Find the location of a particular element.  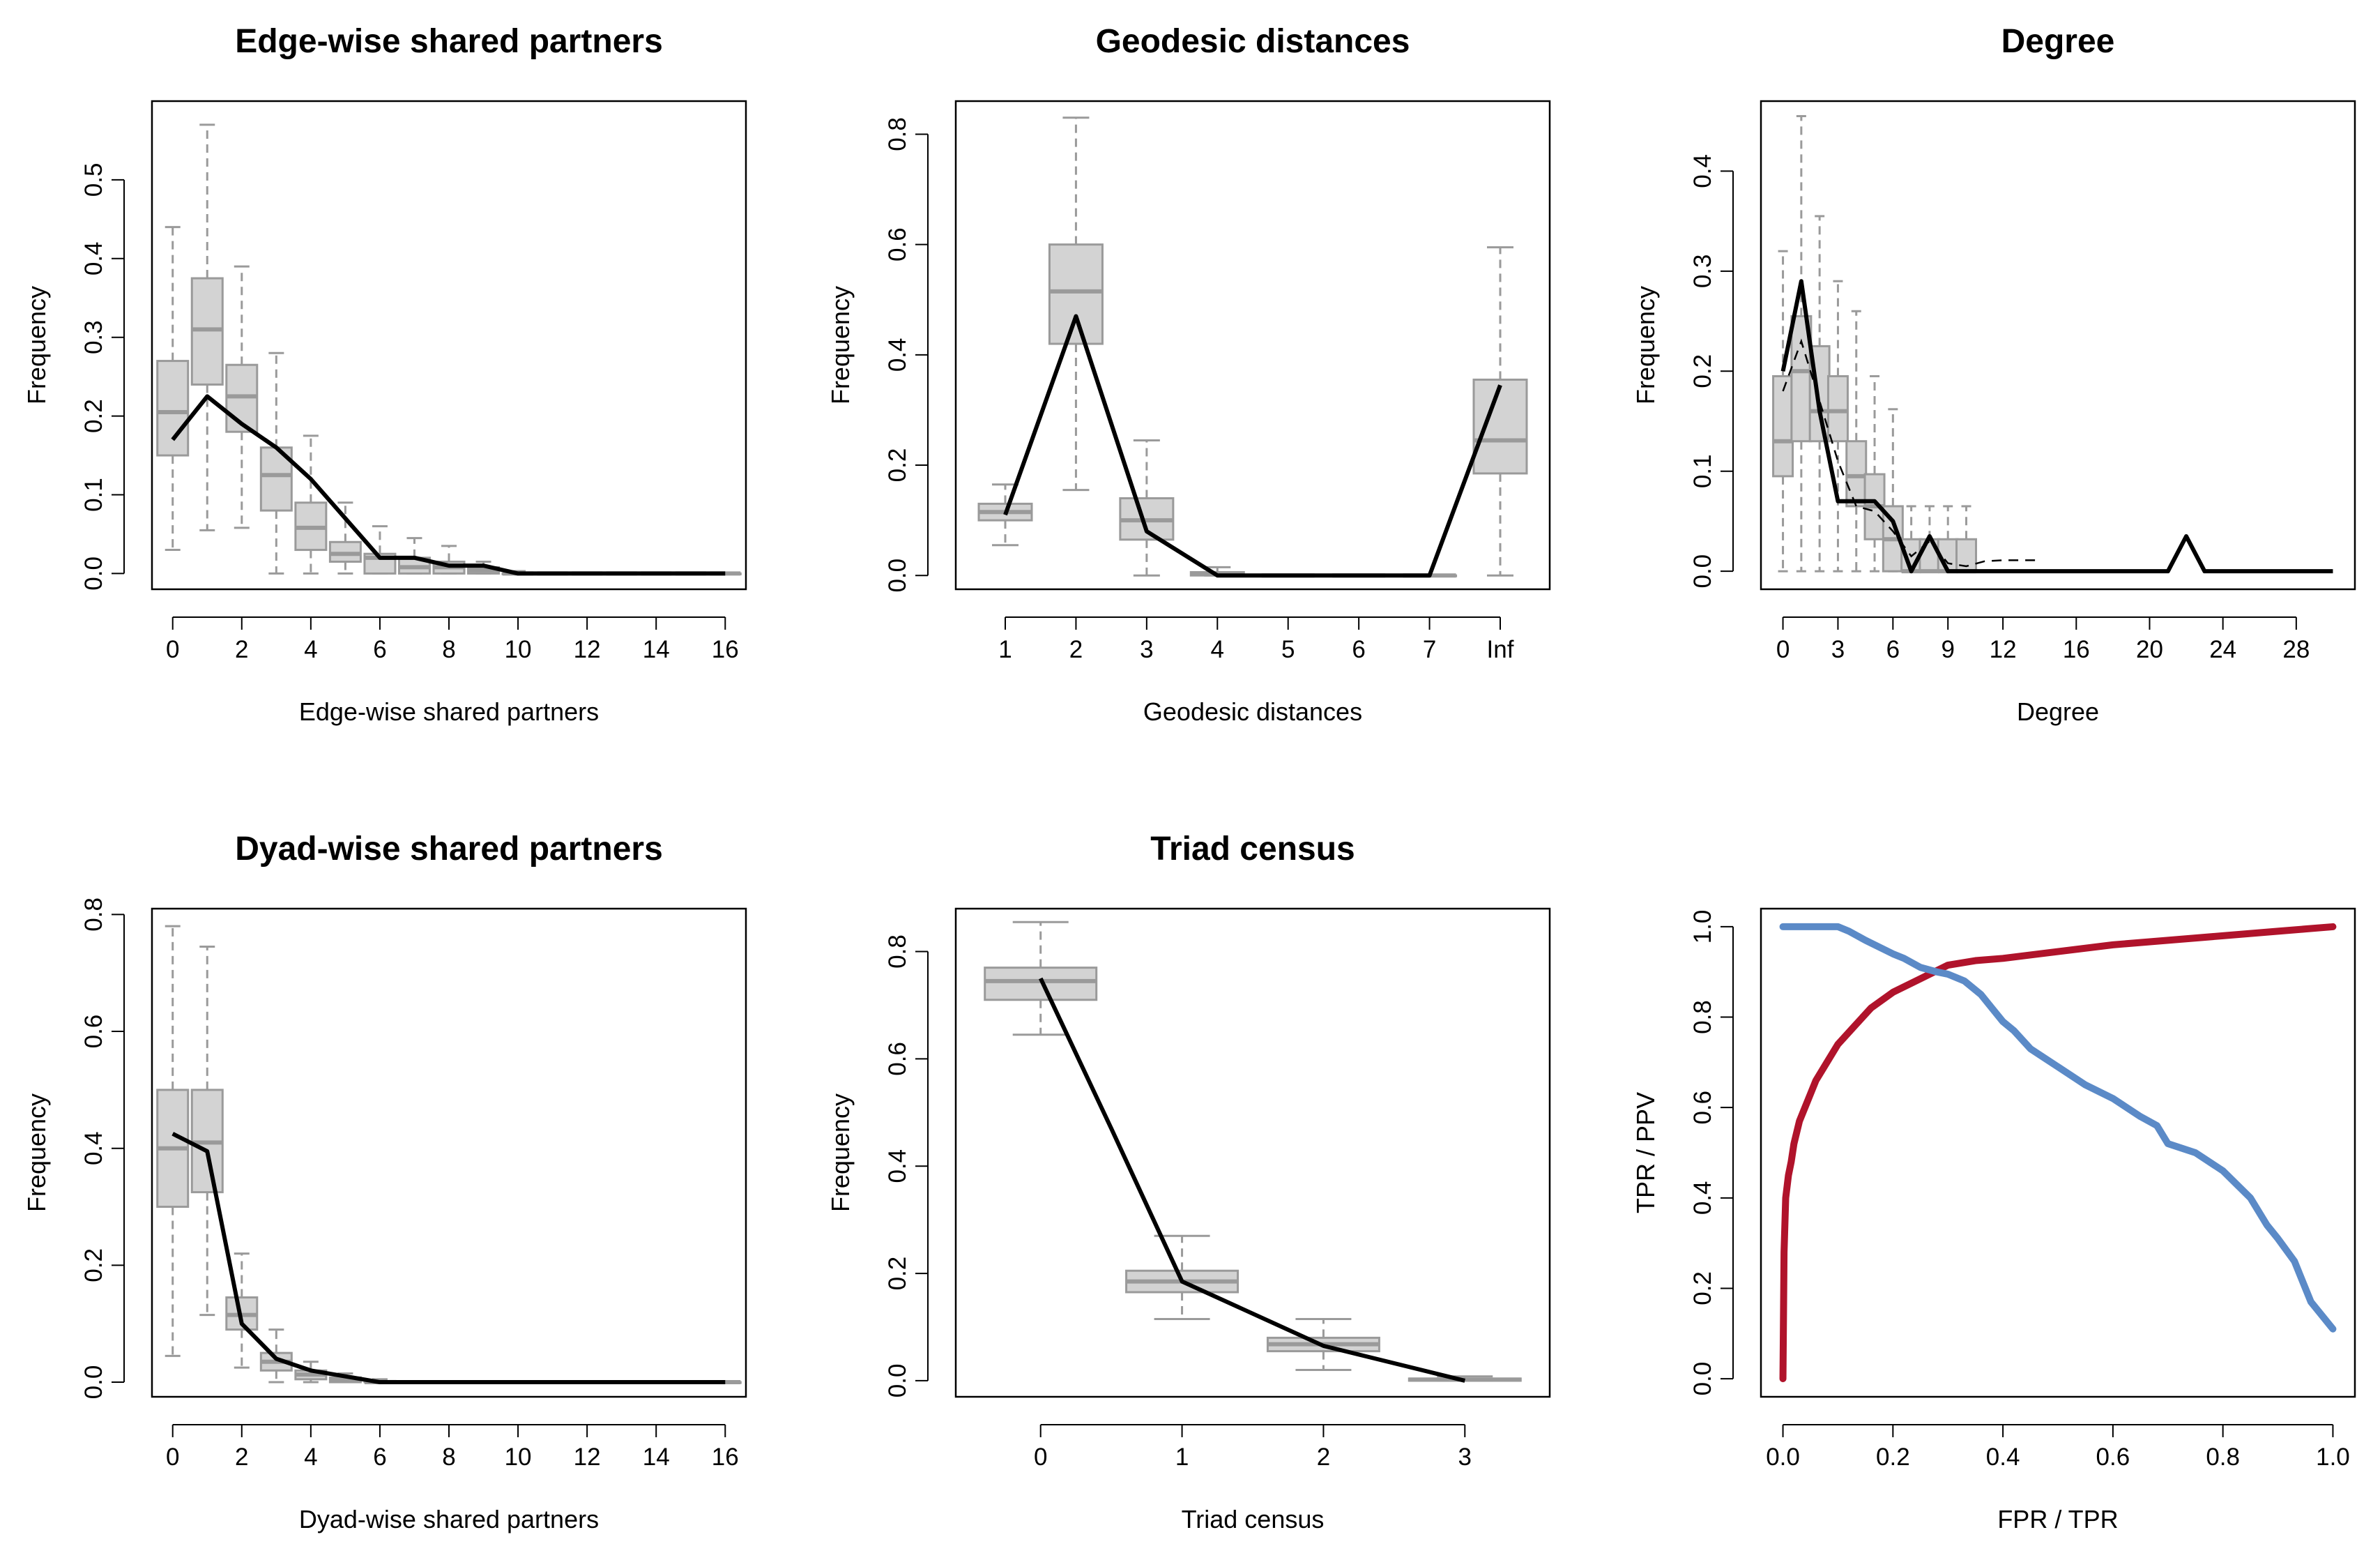

x-axis-label: Triad census is located at coordinates (1253, 1519).